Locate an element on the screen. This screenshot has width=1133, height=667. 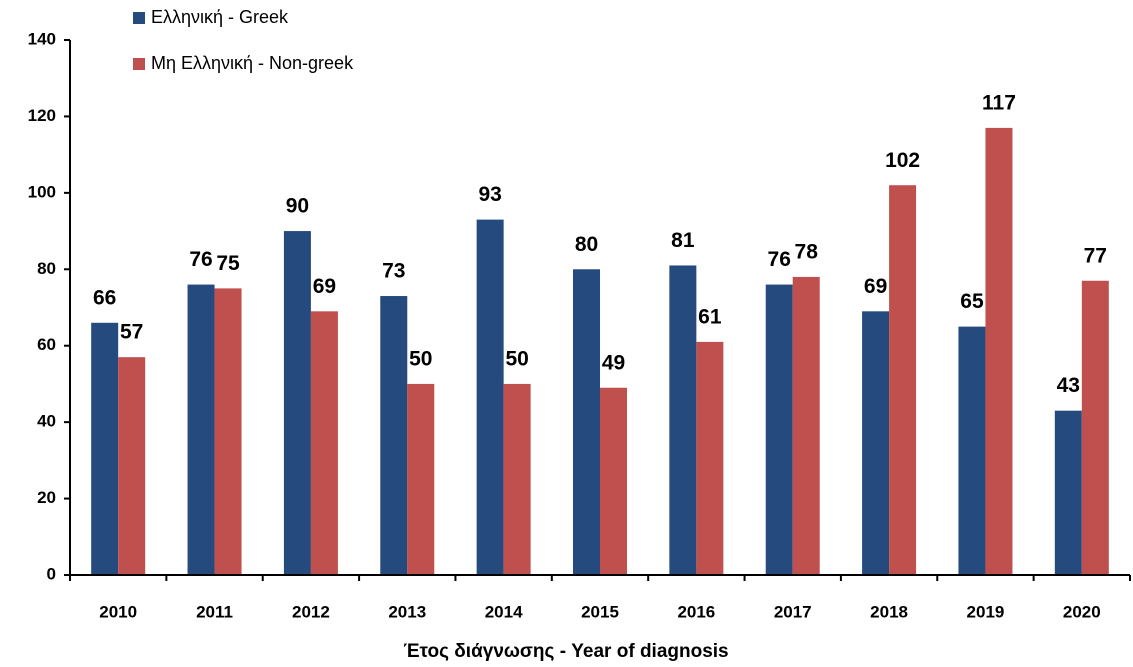
data-label: 66 is located at coordinates (104, 297).